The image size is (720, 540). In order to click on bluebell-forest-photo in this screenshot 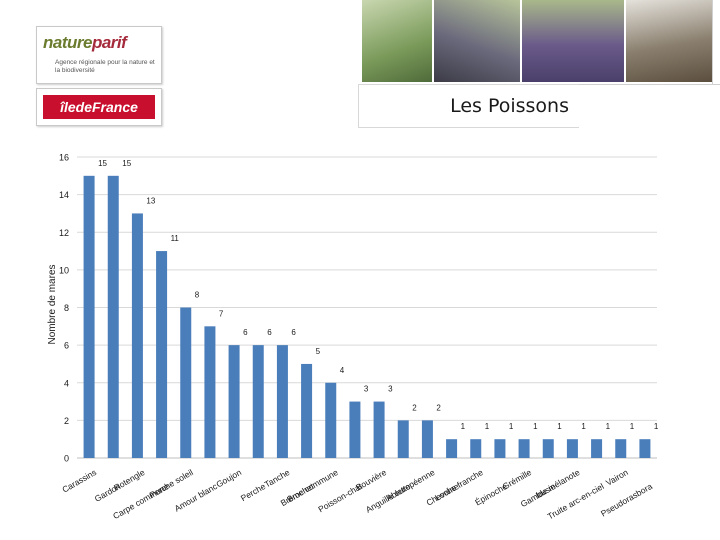, I will do `click(573, 41)`.